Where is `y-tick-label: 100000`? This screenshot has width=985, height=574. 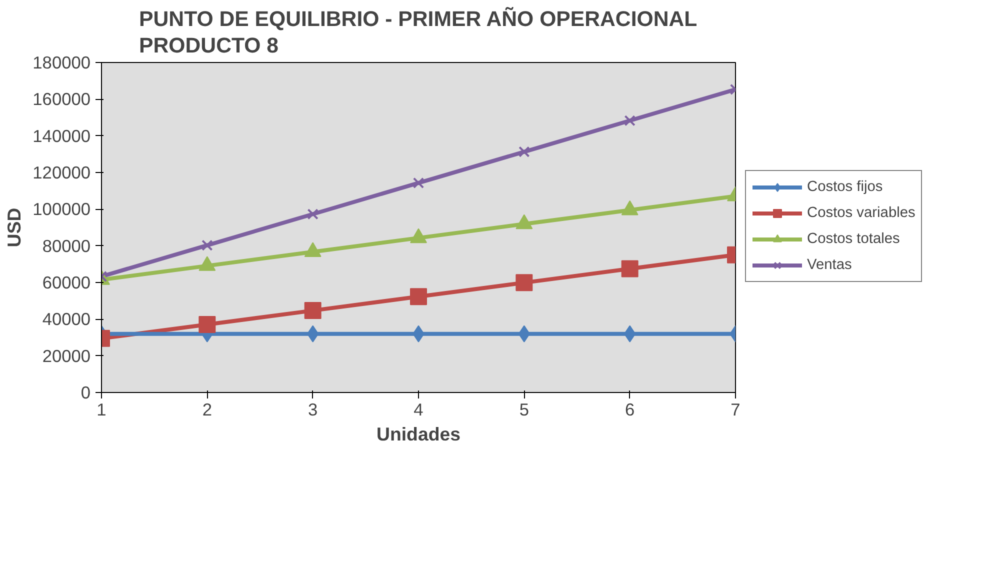
y-tick-label: 100000 is located at coordinates (61, 209).